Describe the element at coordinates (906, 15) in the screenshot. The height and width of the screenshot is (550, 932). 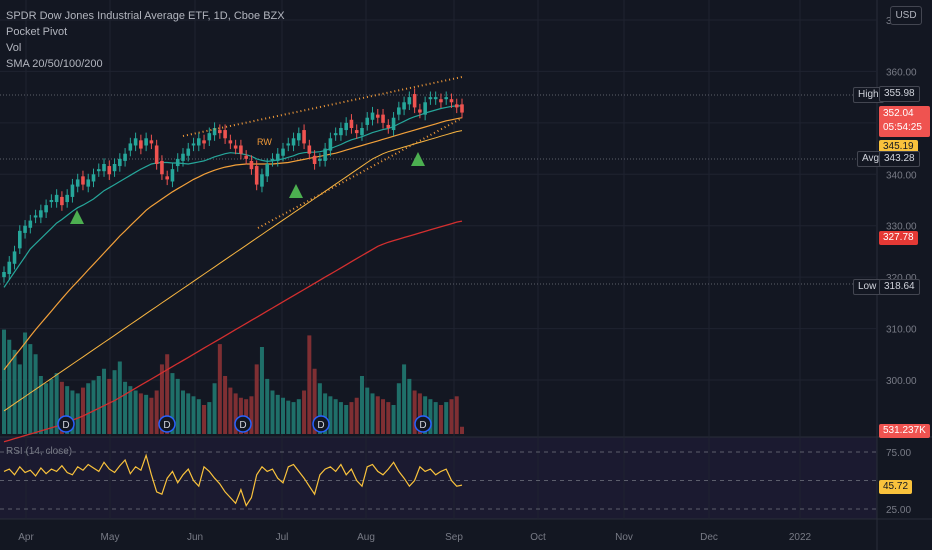
I see `currency-button: USD` at that location.